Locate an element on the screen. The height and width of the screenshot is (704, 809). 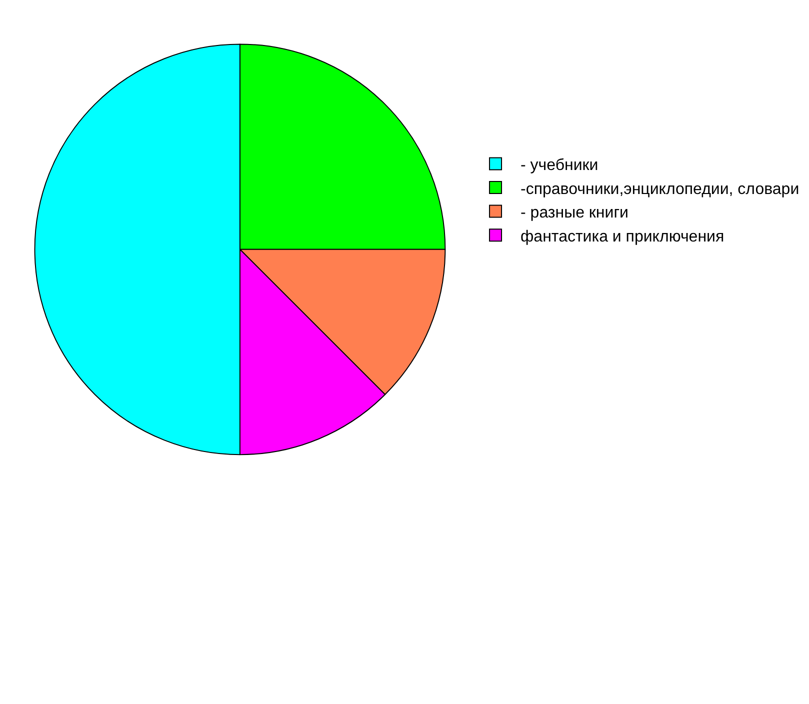
legend-label: - разные книги is located at coordinates (574, 213).